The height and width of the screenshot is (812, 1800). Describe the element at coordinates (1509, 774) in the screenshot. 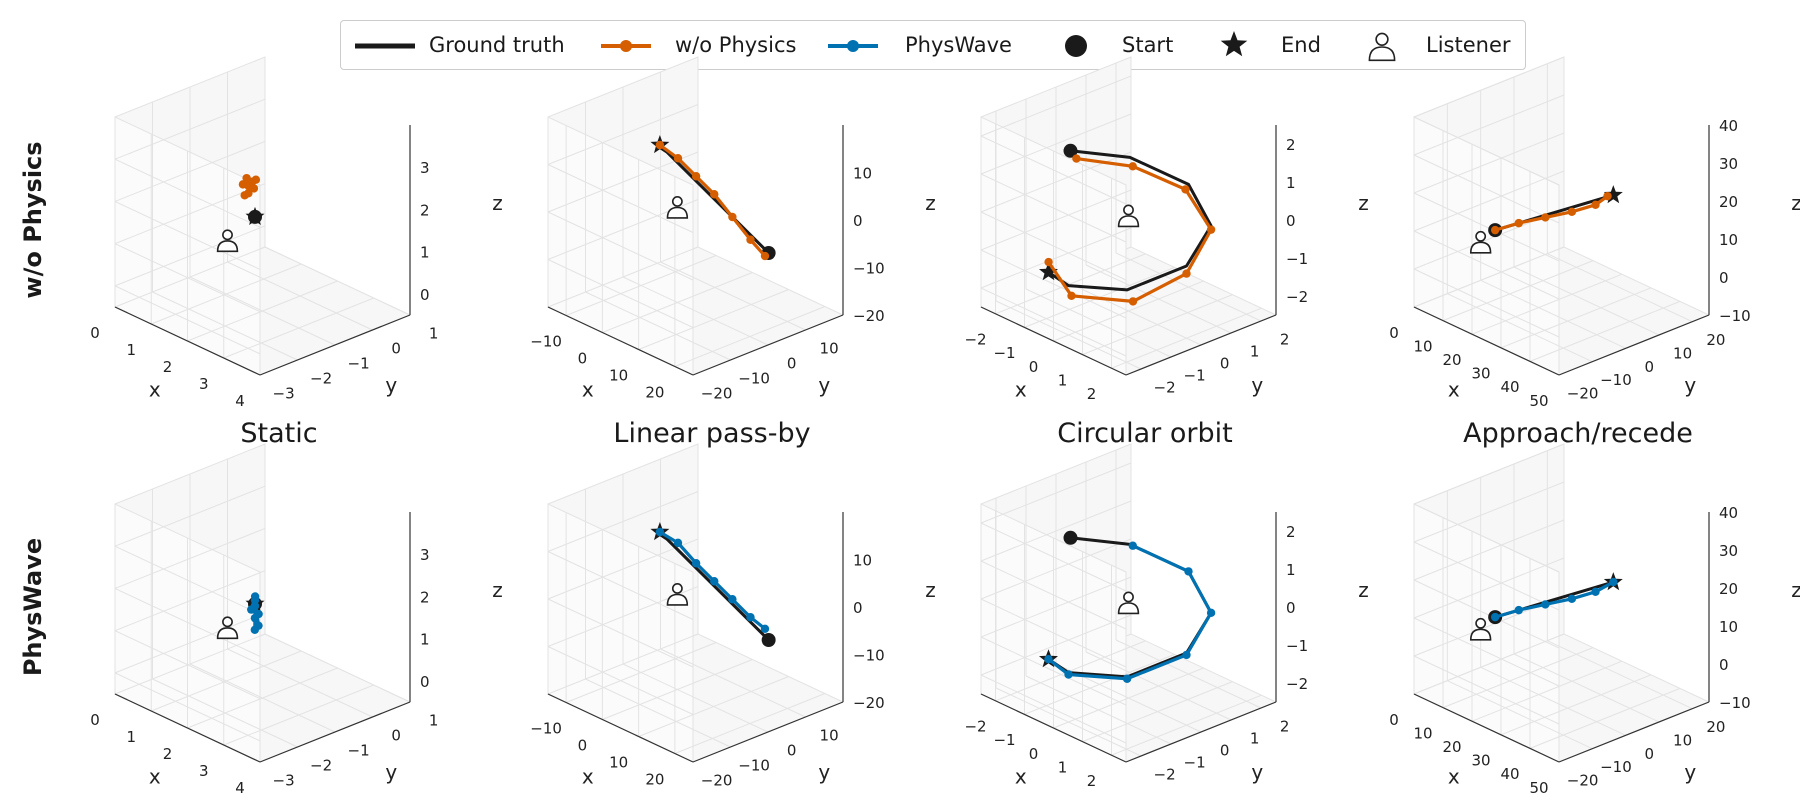

I see `x-tick-label: 40` at that location.